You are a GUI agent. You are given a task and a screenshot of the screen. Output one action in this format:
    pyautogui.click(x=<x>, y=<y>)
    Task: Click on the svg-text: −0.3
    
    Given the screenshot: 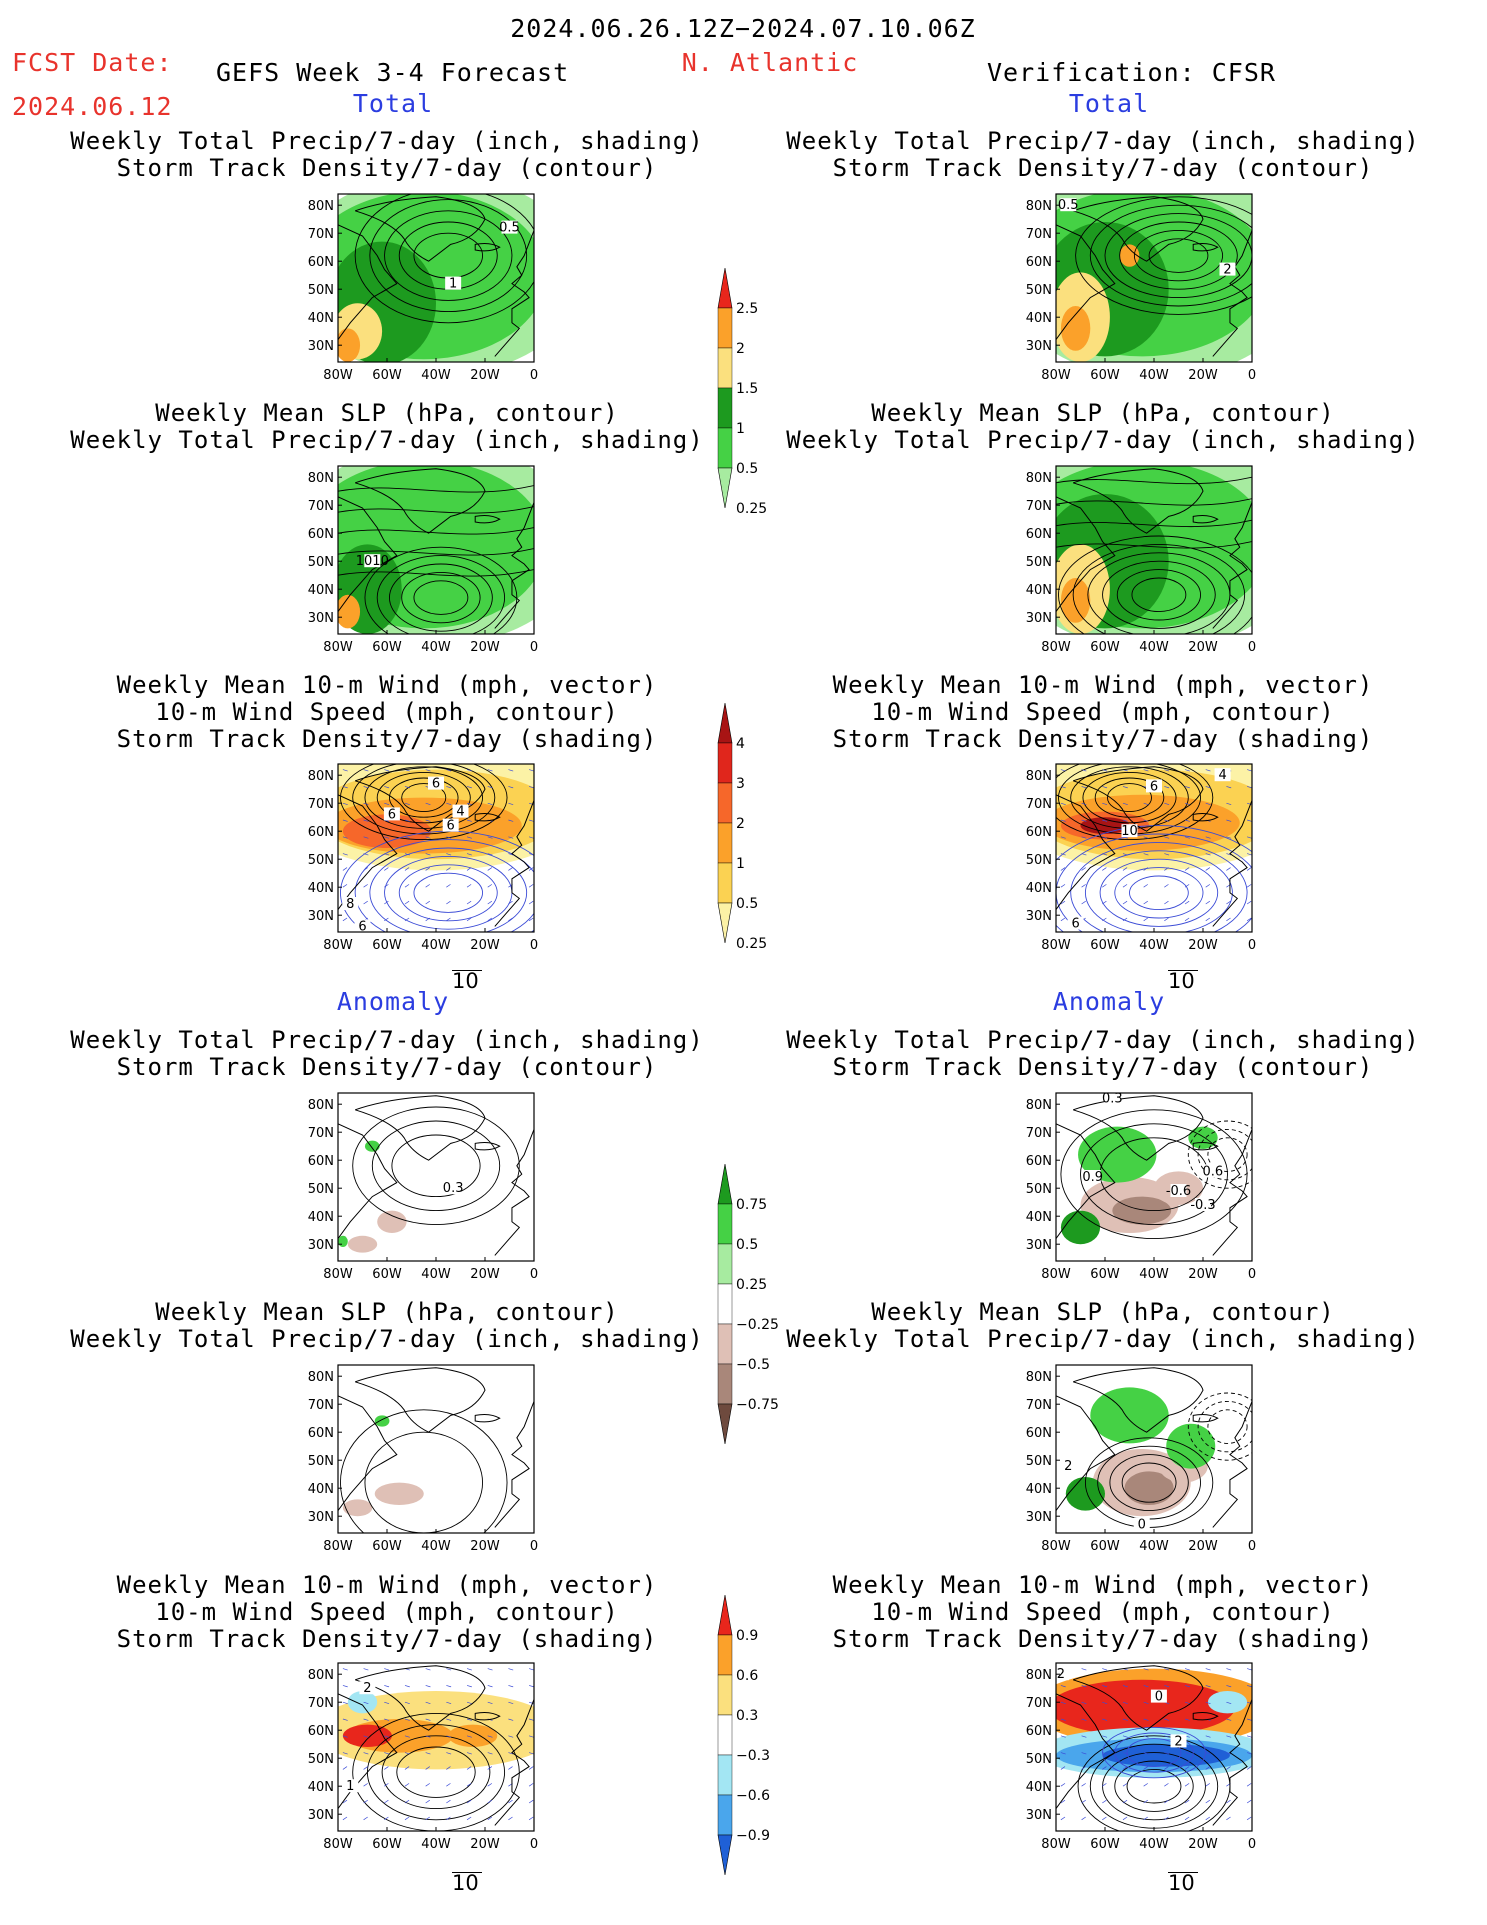 What is the action you would take?
    pyautogui.click(x=753, y=1756)
    